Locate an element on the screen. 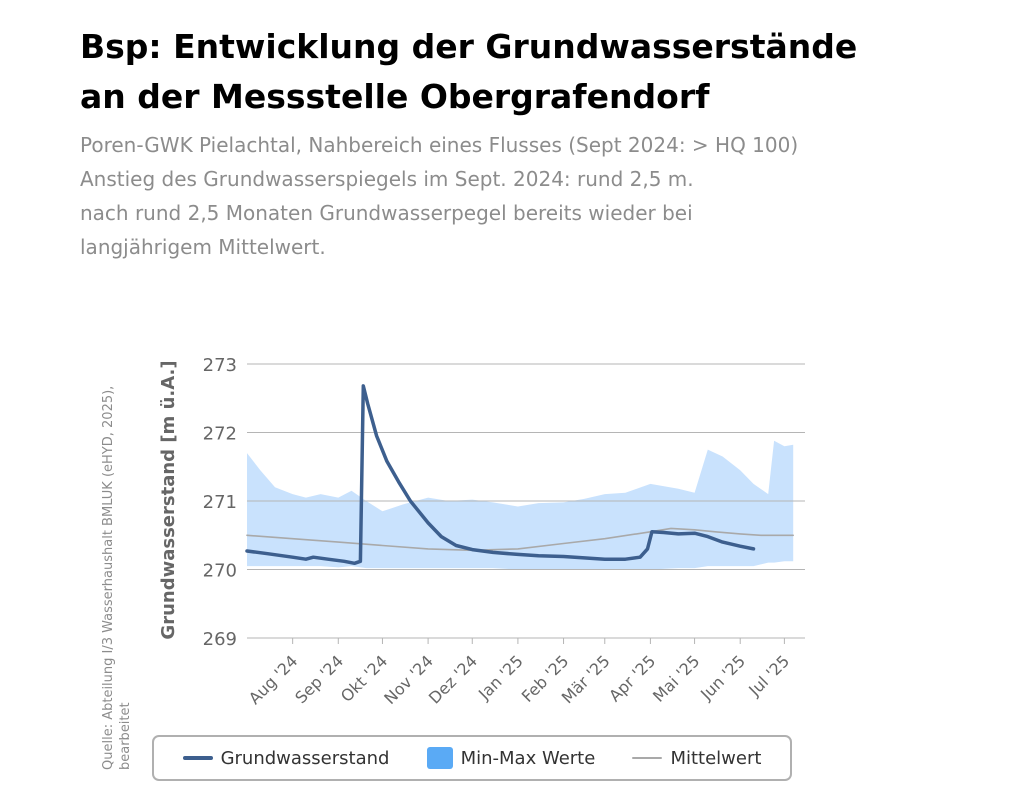 The height and width of the screenshot is (810, 1024). band-layer is located at coordinates (520, 505).